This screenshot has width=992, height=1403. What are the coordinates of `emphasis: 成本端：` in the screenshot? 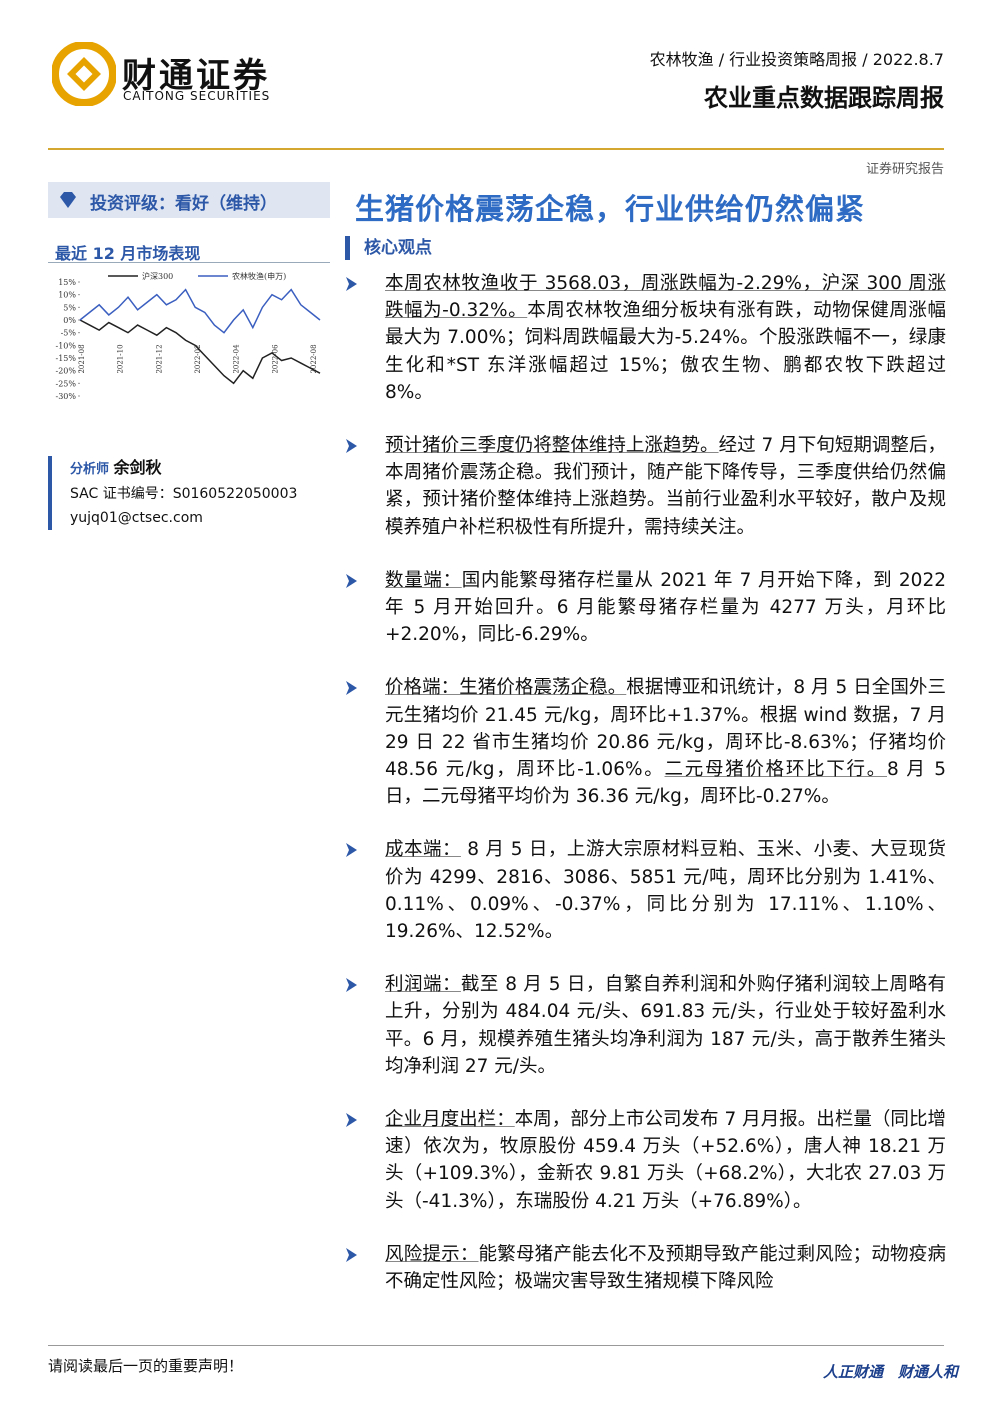 It's located at (423, 850).